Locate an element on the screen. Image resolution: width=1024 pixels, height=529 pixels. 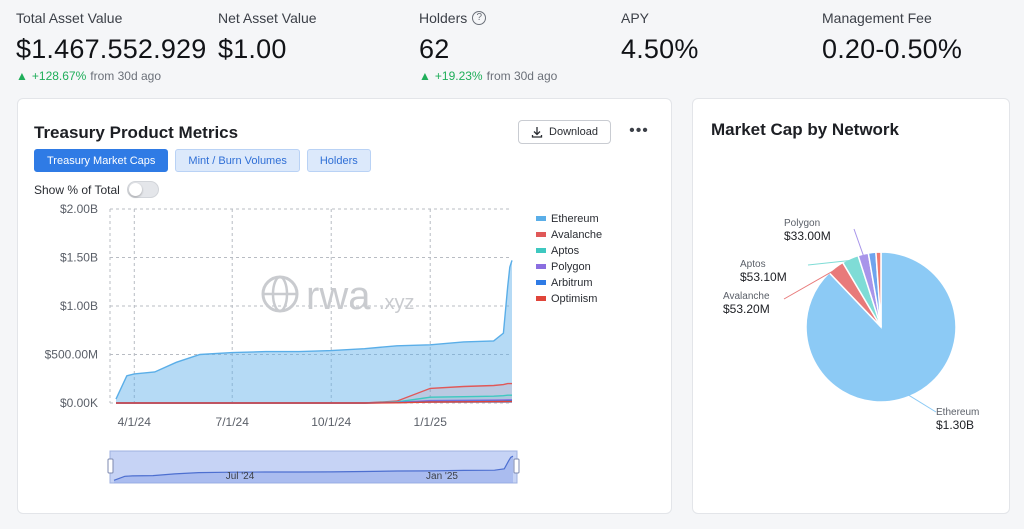
pie-label-name: Polygon is located at coordinates (802, 223).